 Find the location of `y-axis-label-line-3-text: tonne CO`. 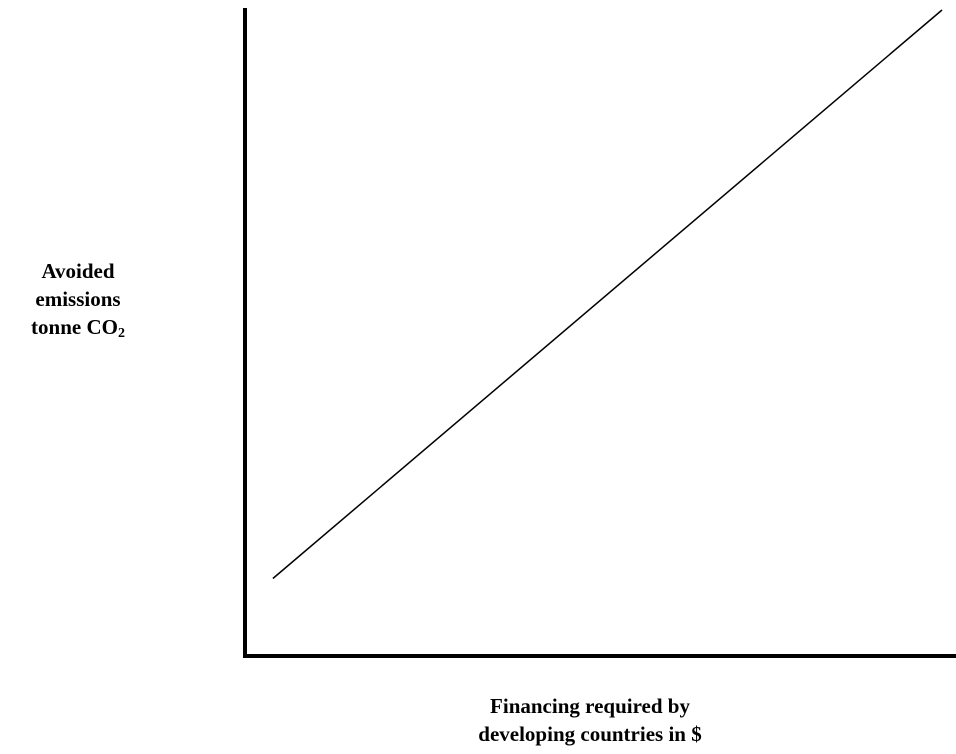

y-axis-label-line-3-text: tonne CO is located at coordinates (74, 327).